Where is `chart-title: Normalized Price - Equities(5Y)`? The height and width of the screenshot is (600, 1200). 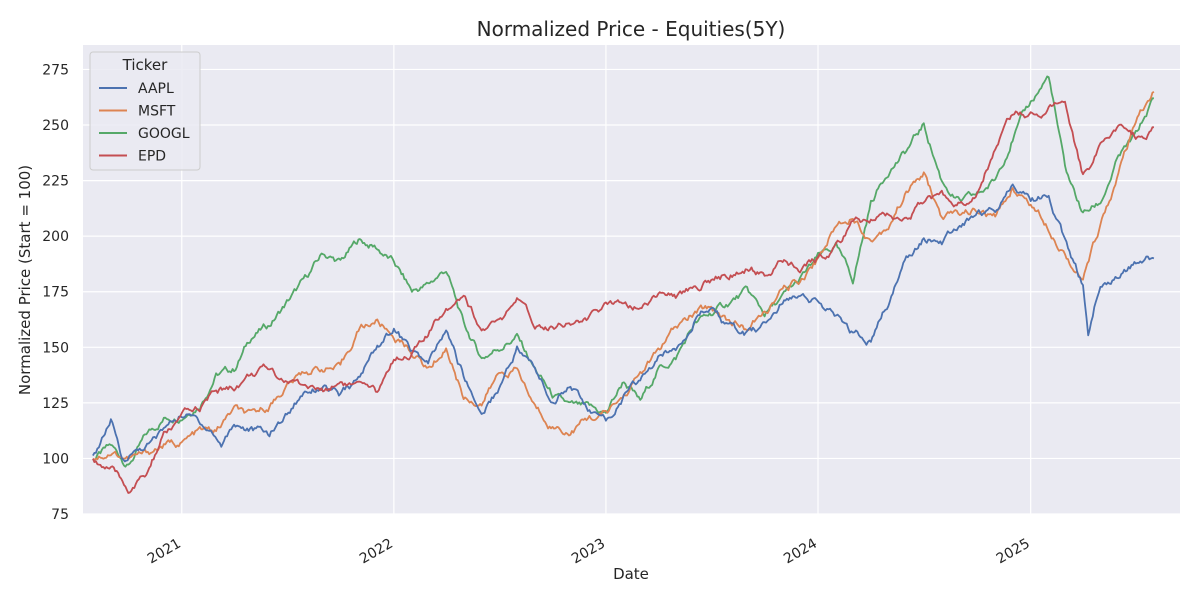
chart-title: Normalized Price - Equities(5Y) is located at coordinates (631, 29).